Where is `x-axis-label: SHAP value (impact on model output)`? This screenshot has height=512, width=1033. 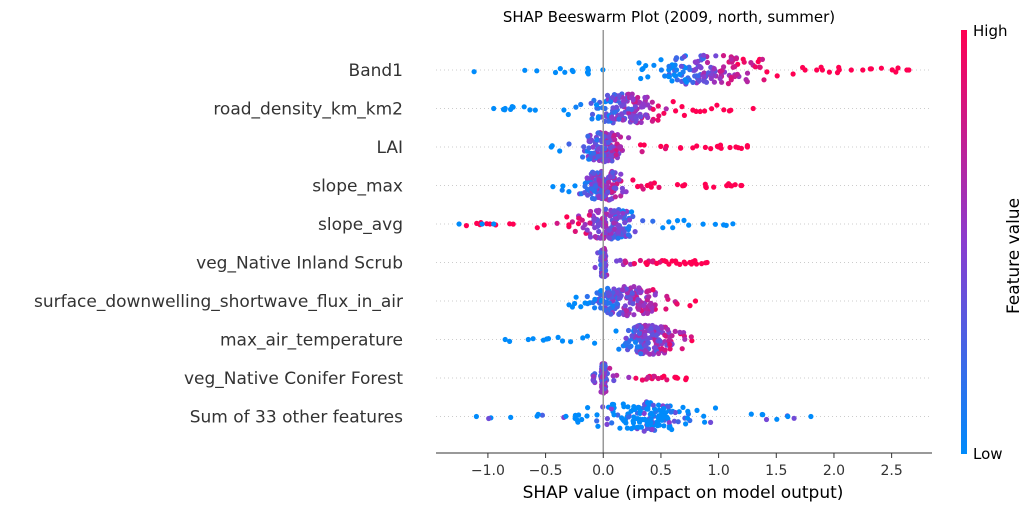
x-axis-label: SHAP value (impact on model output) is located at coordinates (683, 493).